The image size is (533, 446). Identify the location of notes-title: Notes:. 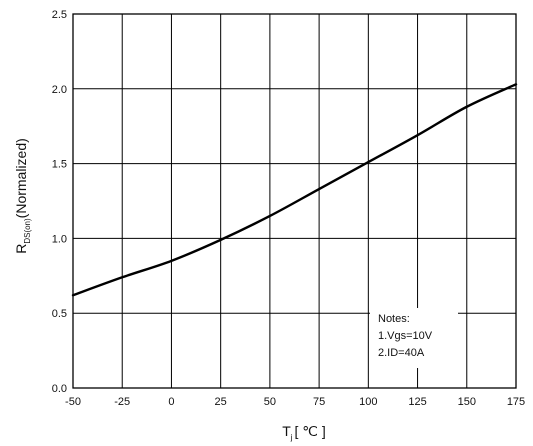
(394, 319).